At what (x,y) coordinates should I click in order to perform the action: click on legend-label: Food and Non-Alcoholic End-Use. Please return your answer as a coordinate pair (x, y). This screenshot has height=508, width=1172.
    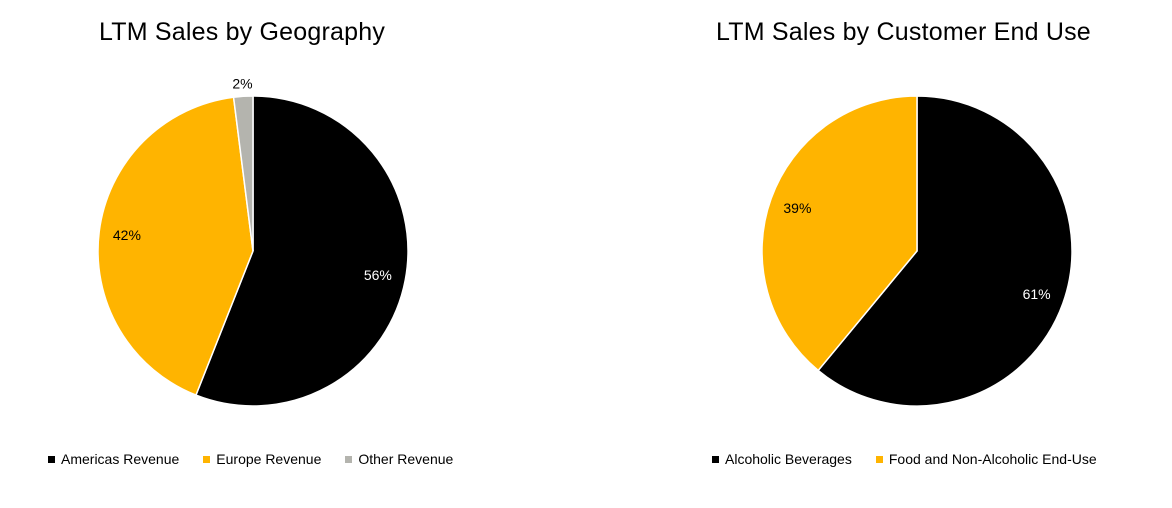
    Looking at the image, I should click on (992, 459).